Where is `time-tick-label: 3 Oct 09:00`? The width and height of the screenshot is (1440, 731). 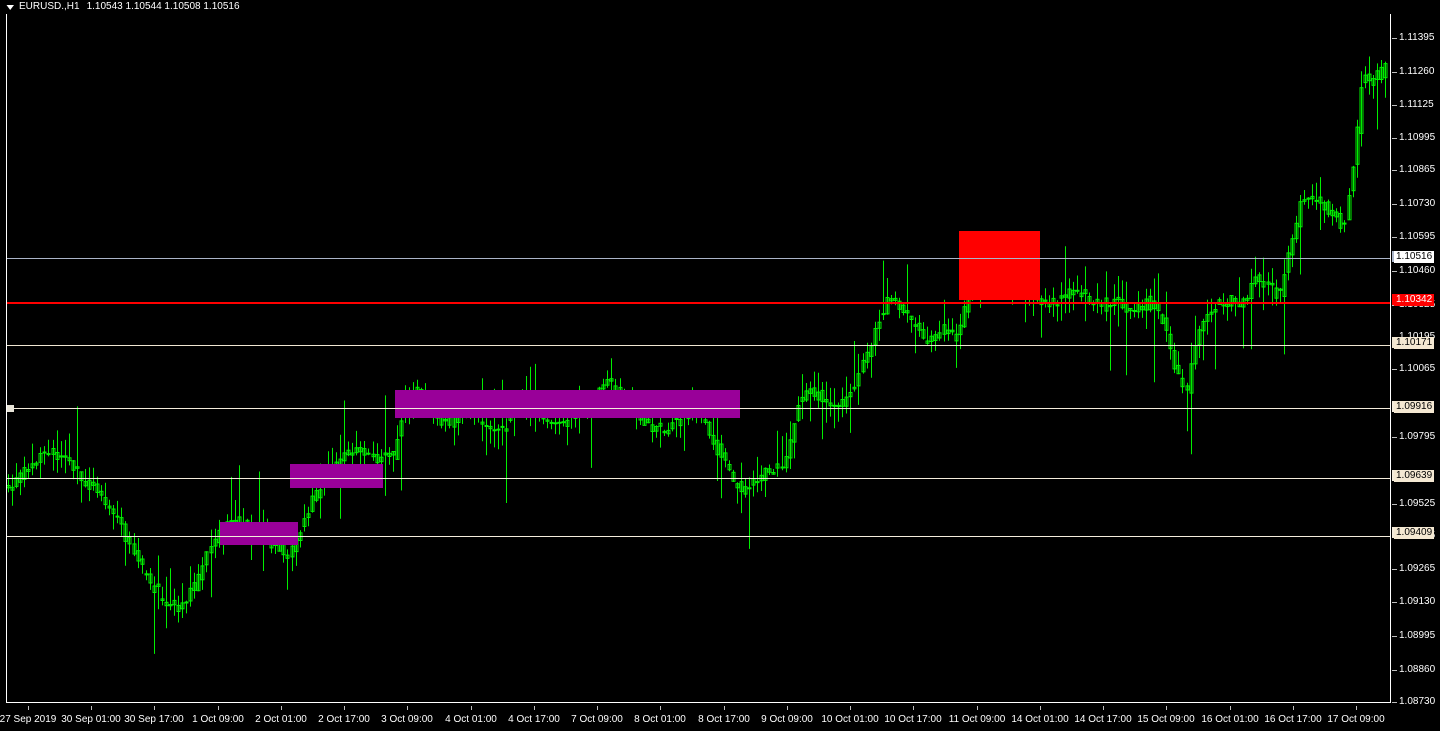 time-tick-label: 3 Oct 09:00 is located at coordinates (407, 719).